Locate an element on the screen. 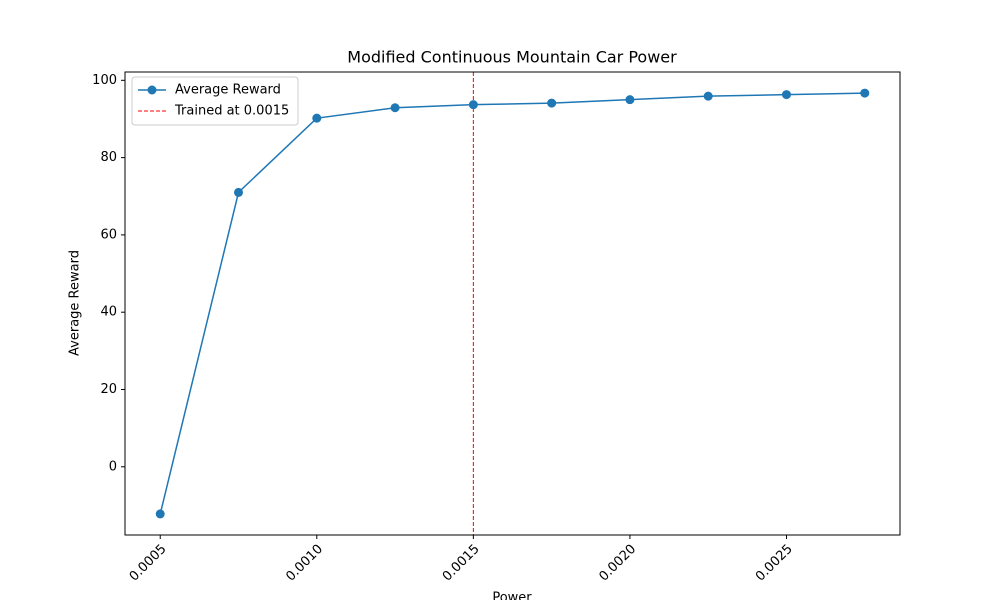 The image size is (1000, 600). y-tick-label: 100 is located at coordinates (104, 80).